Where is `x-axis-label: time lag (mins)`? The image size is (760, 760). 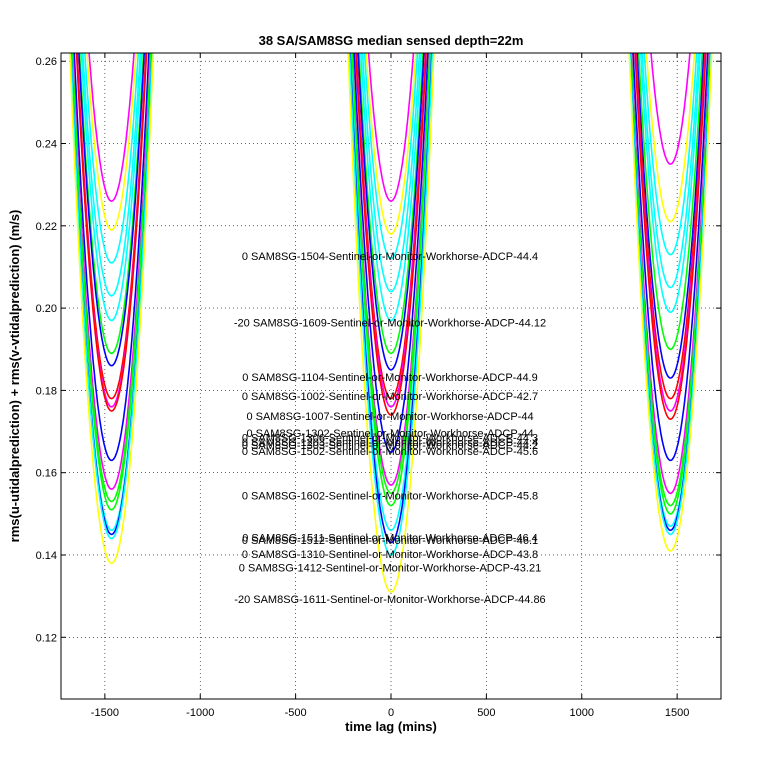 x-axis-label: time lag (mins) is located at coordinates (391, 726).